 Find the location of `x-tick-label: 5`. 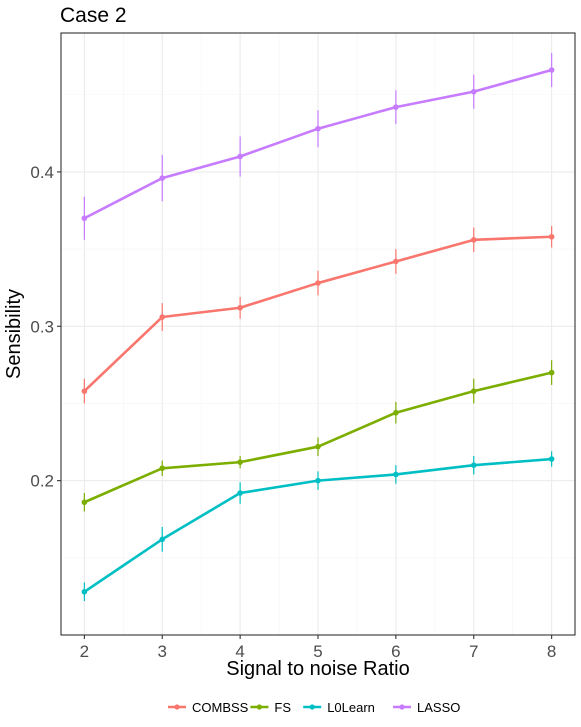

x-tick-label: 5 is located at coordinates (317, 651).